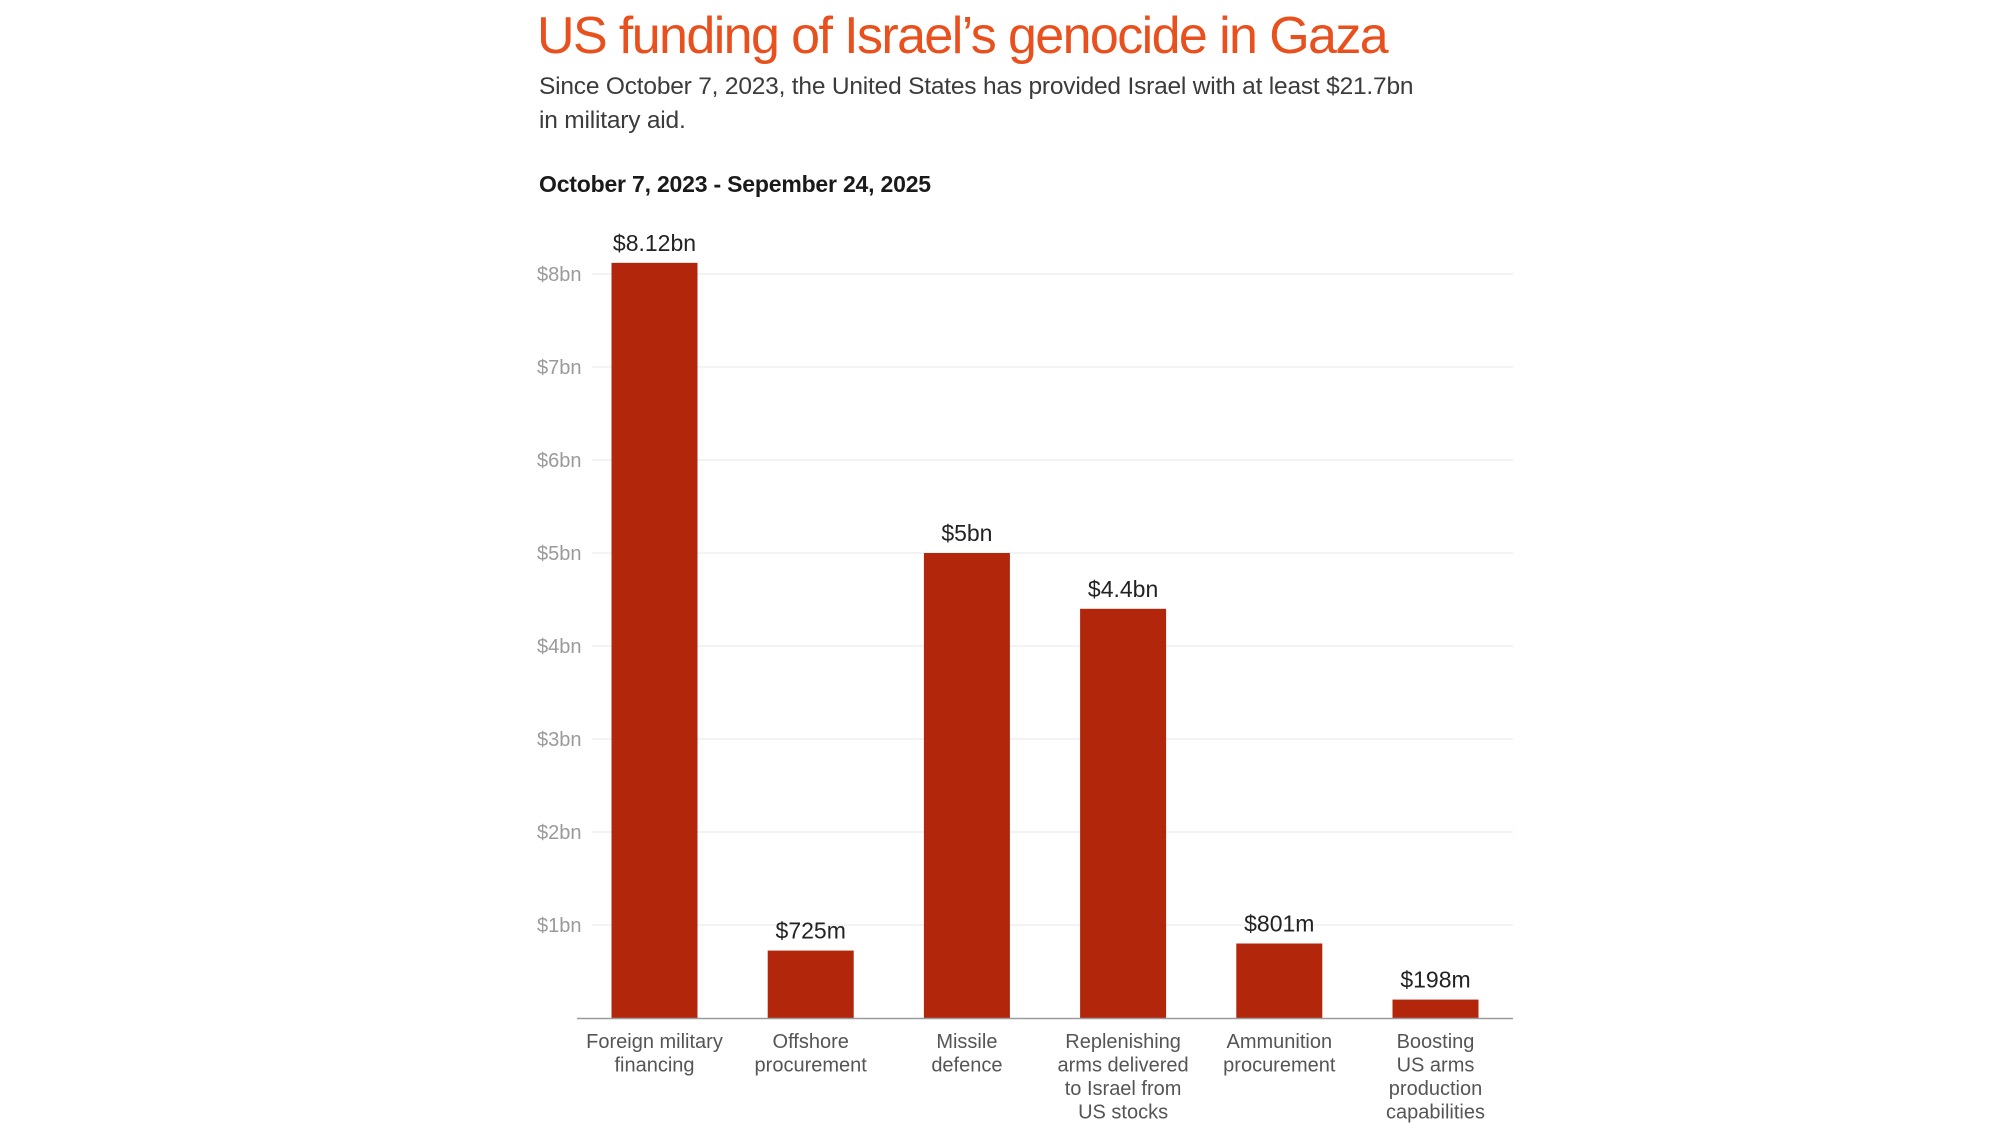 The height and width of the screenshot is (1130, 2009). Describe the element at coordinates (1123, 1113) in the screenshot. I see `category-label-line: US stocks` at that location.